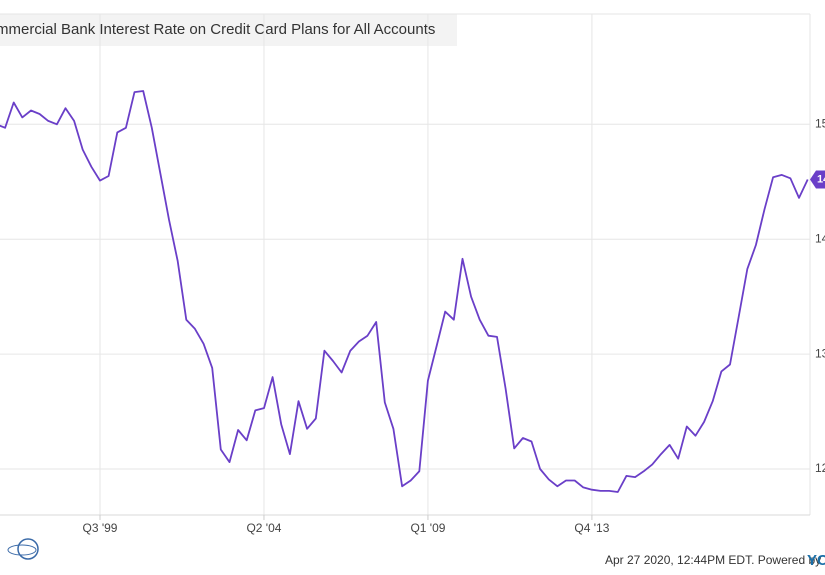 Image resolution: width=825 pixels, height=575 pixels. What do you see at coordinates (820, 353) in the screenshot?
I see `y-tick-label: 13.00%` at bounding box center [820, 353].